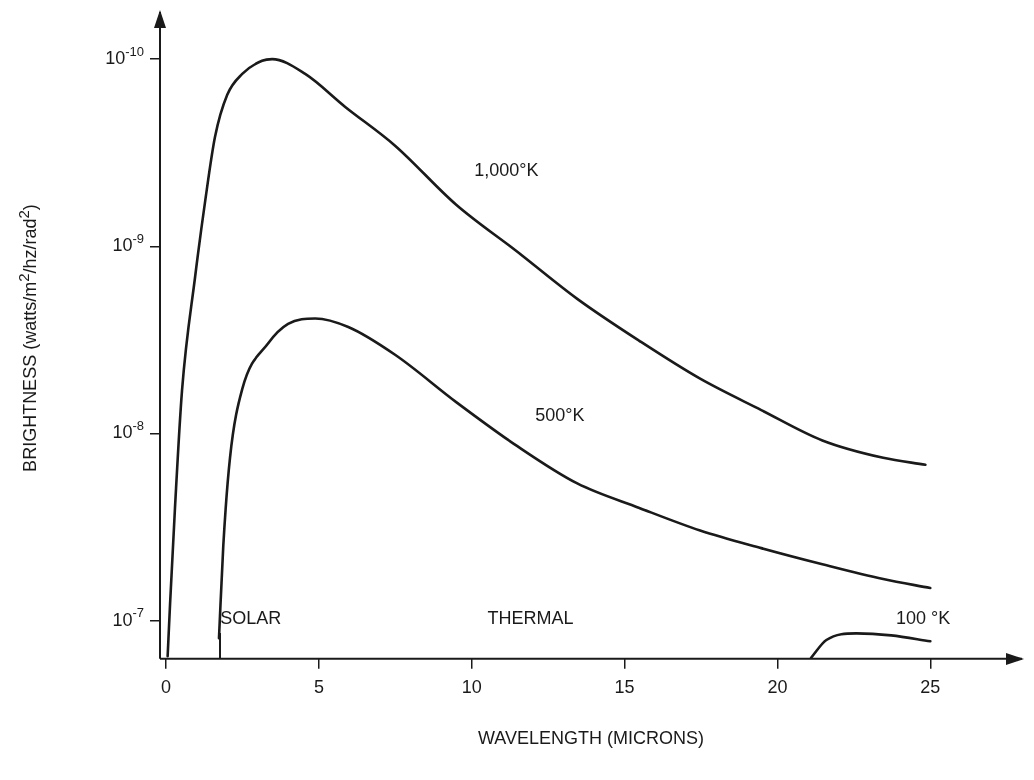  I want to click on annotation: SOLAR, so click(251, 617).